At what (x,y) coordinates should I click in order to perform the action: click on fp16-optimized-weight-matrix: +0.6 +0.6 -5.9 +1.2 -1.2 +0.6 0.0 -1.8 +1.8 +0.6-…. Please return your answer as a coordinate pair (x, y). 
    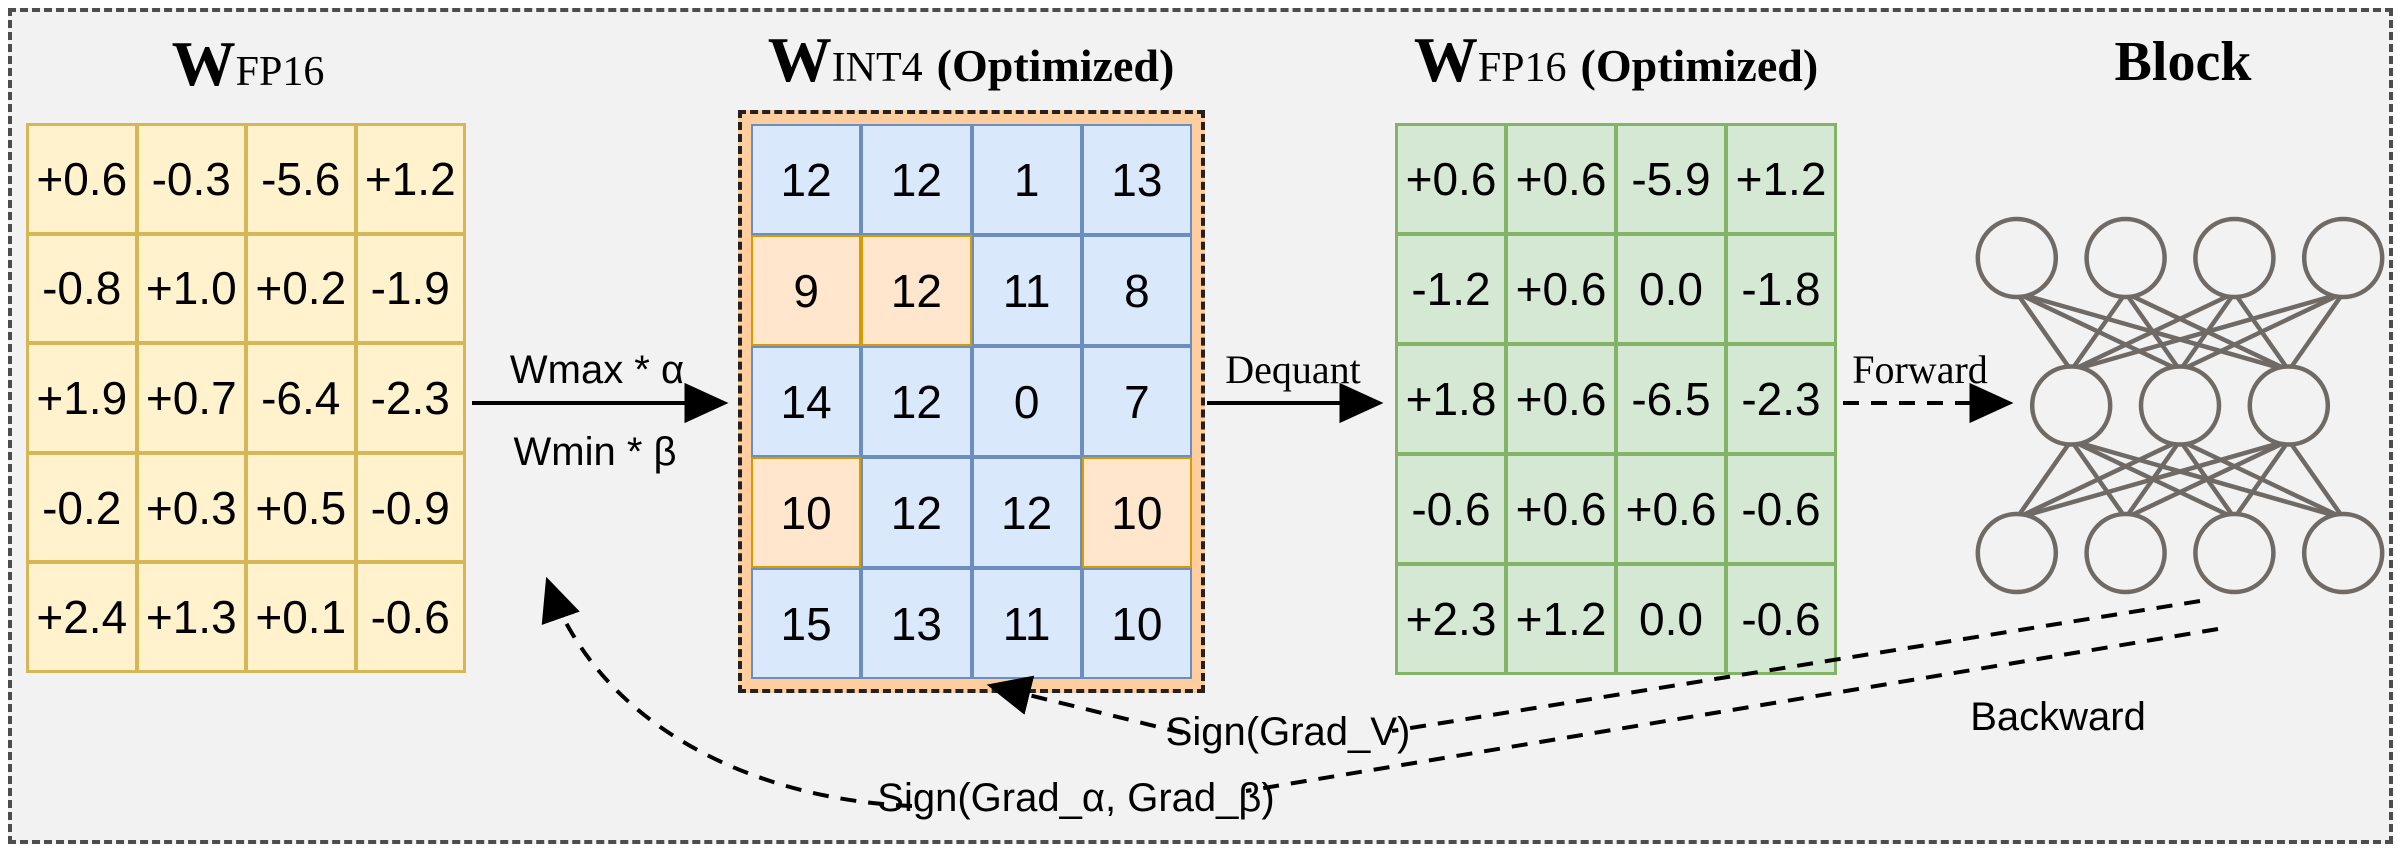
    Looking at the image, I should click on (1616, 399).